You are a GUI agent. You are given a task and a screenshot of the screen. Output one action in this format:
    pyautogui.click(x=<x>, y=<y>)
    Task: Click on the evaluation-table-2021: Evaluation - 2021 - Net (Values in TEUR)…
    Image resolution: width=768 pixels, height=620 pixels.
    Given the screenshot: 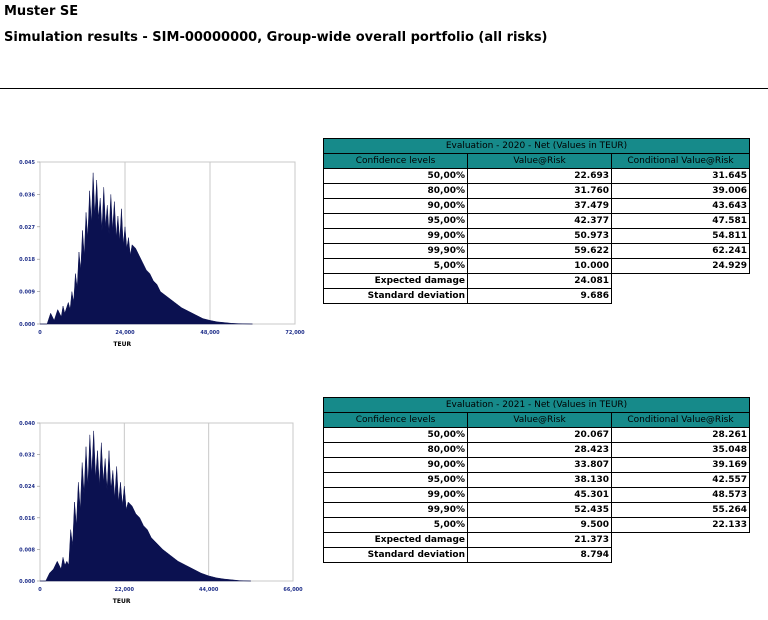 What is the action you would take?
    pyautogui.click(x=536, y=480)
    